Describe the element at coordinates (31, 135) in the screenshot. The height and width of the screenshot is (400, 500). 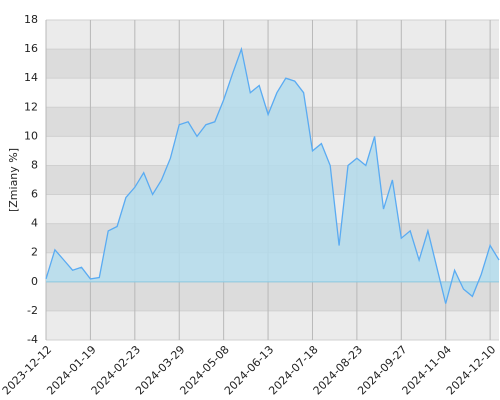
I see `y-tick-label: 10` at that location.